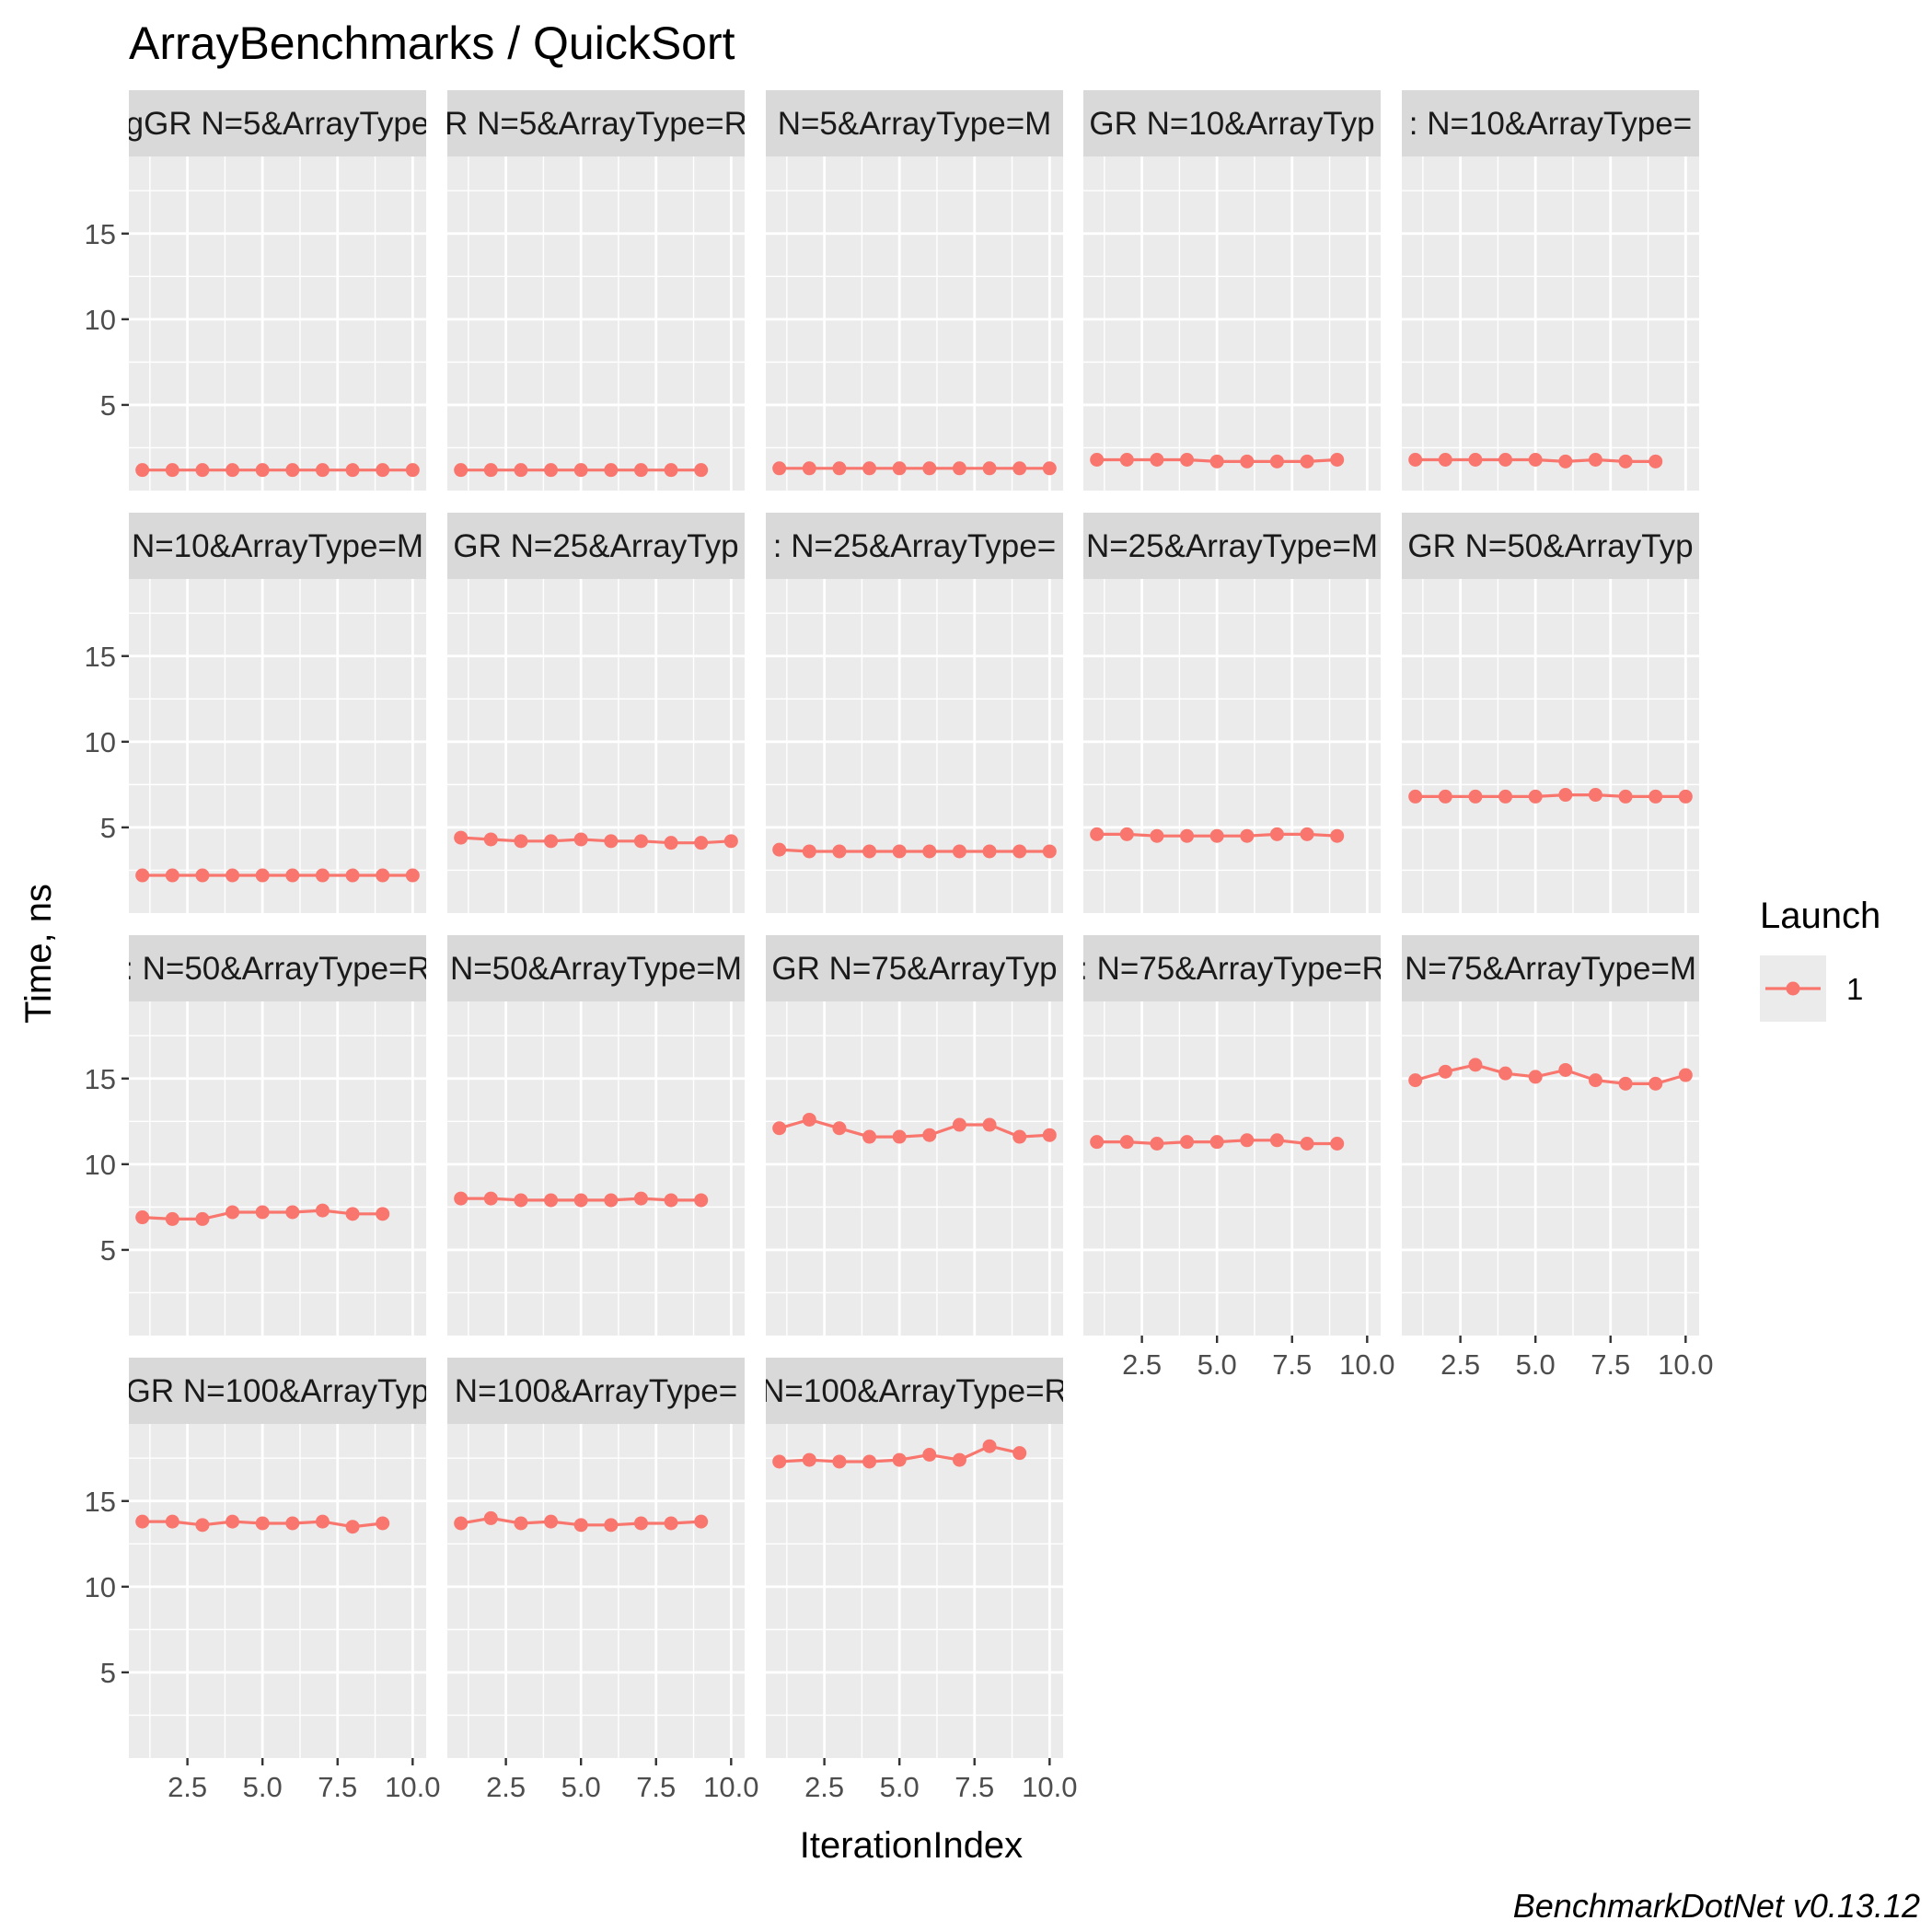 The width and height of the screenshot is (1932, 1932). What do you see at coordinates (256, 290) in the screenshot?
I see `facet-panel: gGR N=5&ArrayType 5 10 15` at bounding box center [256, 290].